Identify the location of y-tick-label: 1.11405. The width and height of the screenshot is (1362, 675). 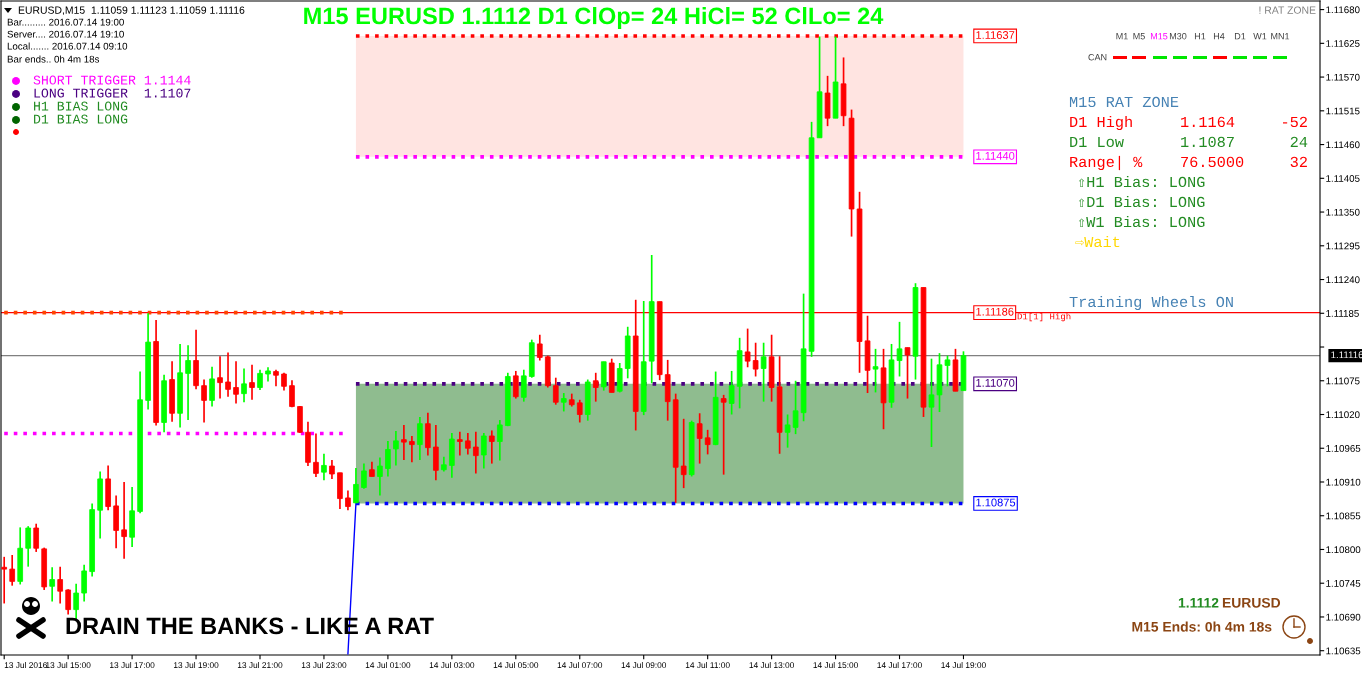
(1343, 178).